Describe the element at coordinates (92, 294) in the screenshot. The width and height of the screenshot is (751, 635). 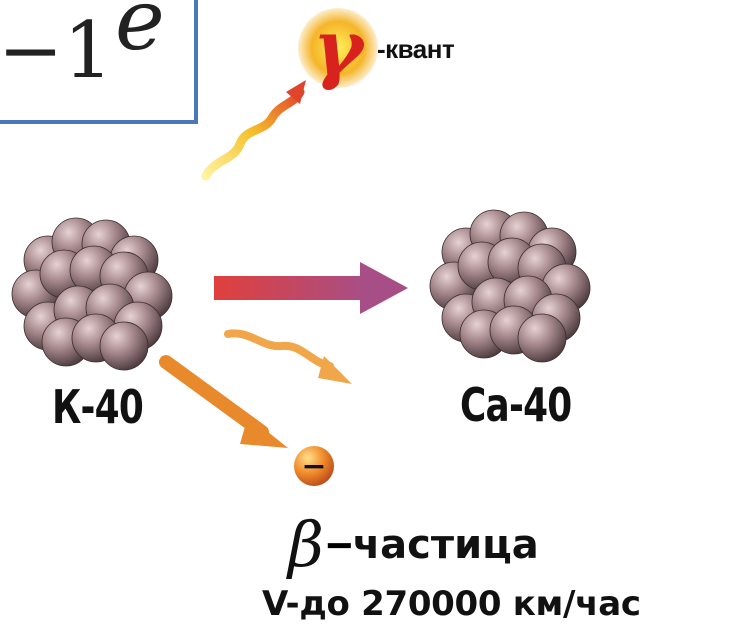
I see `k40-nucleus` at that location.